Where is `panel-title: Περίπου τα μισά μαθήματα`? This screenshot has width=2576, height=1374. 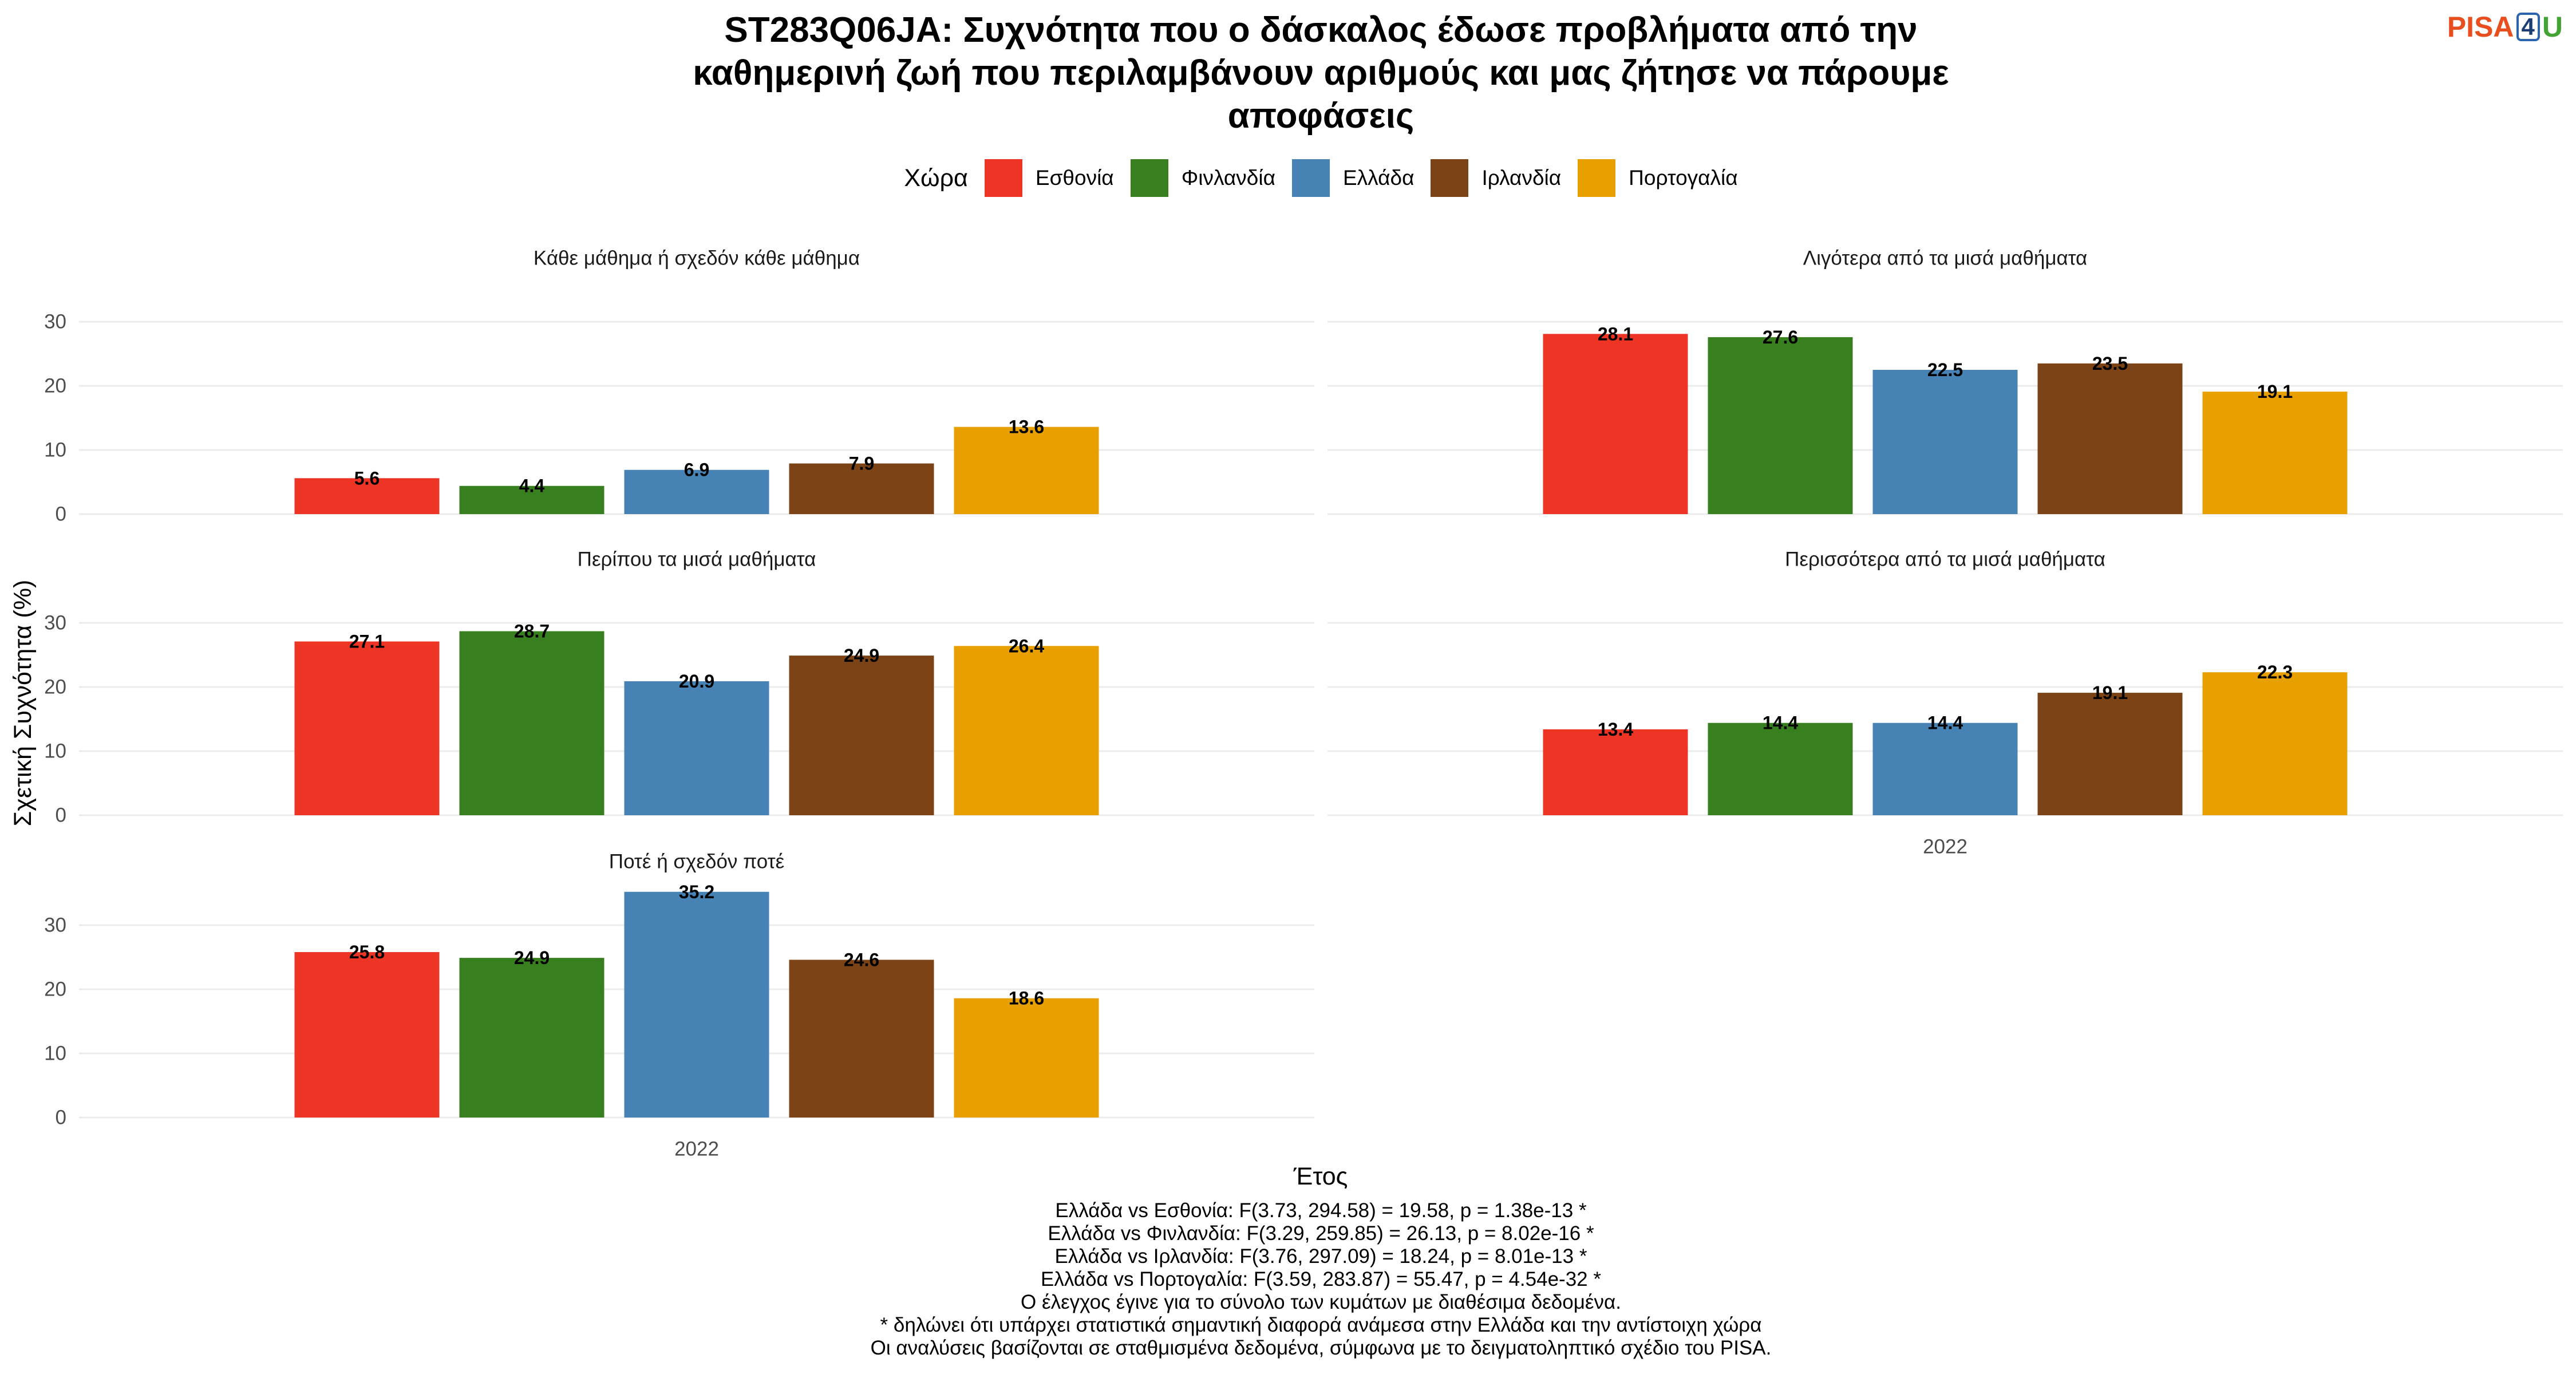
panel-title: Περίπου τα μισά μαθήματα is located at coordinates (697, 559).